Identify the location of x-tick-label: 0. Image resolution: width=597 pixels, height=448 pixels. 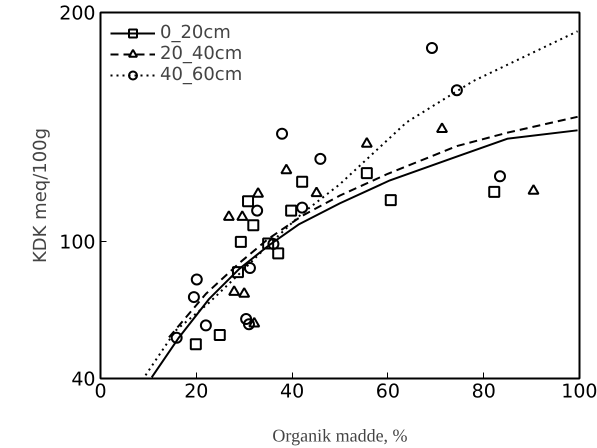
(100, 391).